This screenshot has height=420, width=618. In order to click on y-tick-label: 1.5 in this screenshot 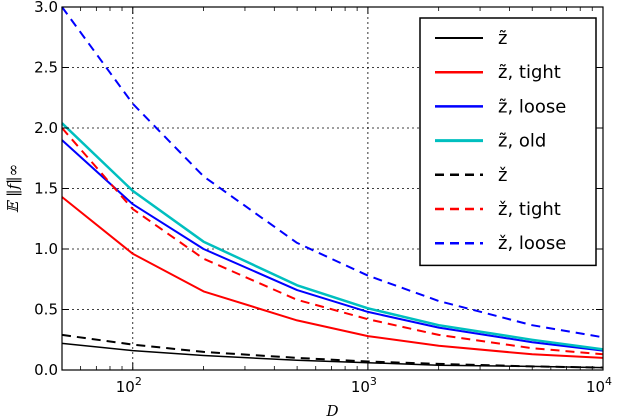, I will do `click(46, 189)`.